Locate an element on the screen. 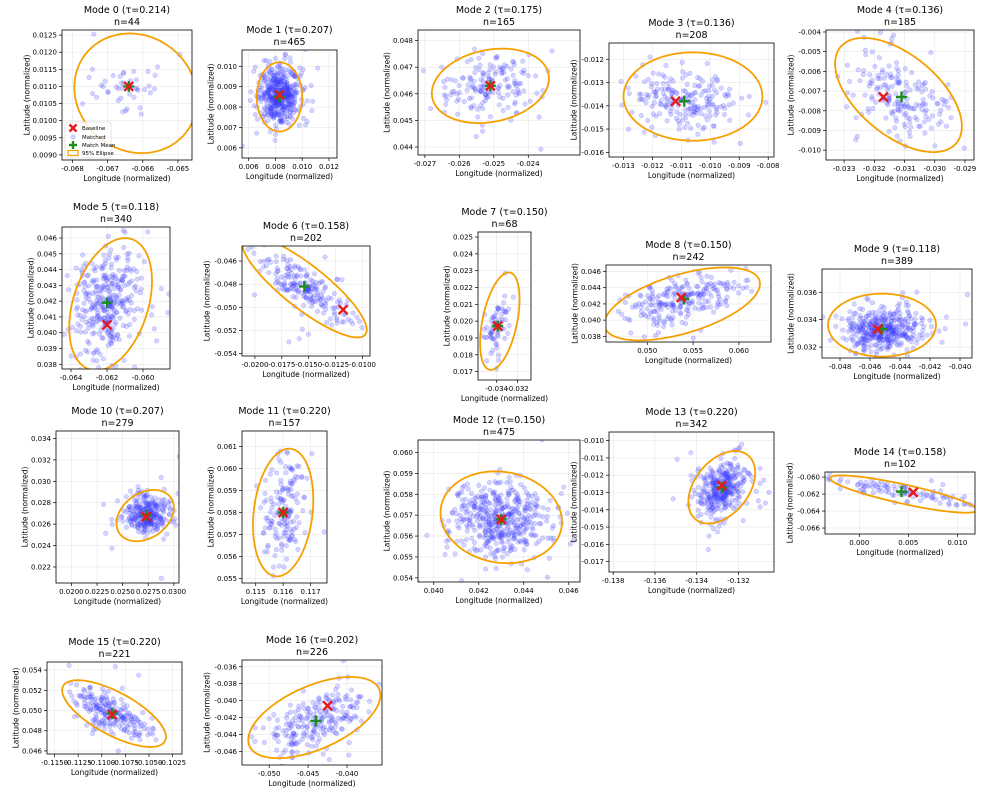 Image resolution: width=996 pixels, height=792 pixels. y-tick-label: 0.0105 is located at coordinates (45, 104).